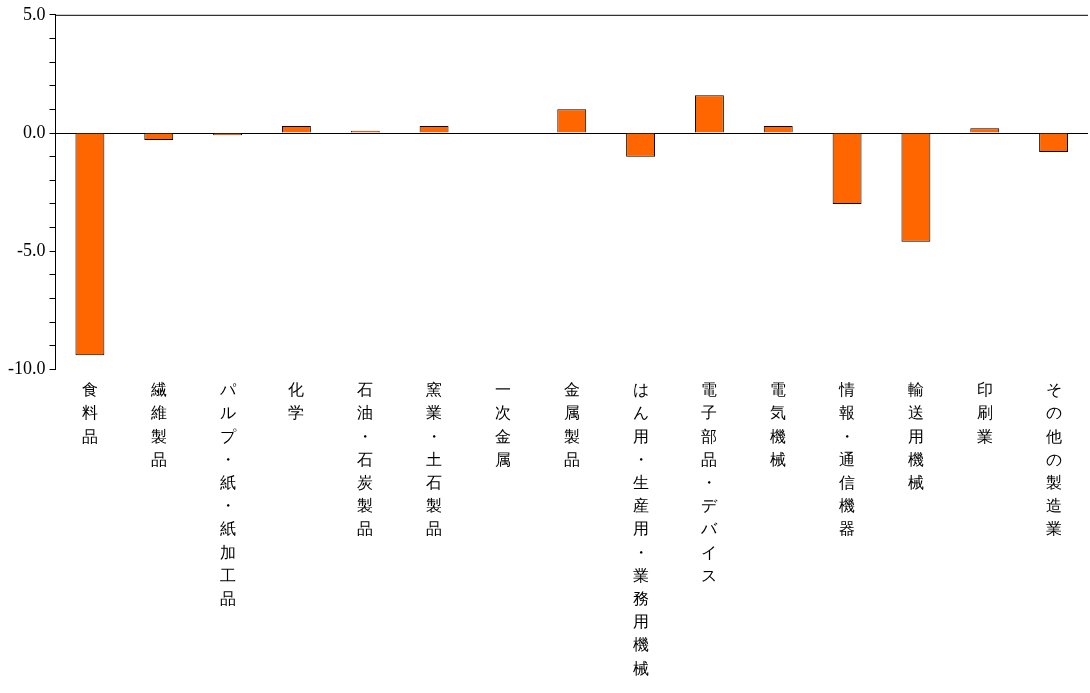 This screenshot has width=1090, height=693. Describe the element at coordinates (571, 424) in the screenshot. I see `x-tick-label: 金属製品` at that location.